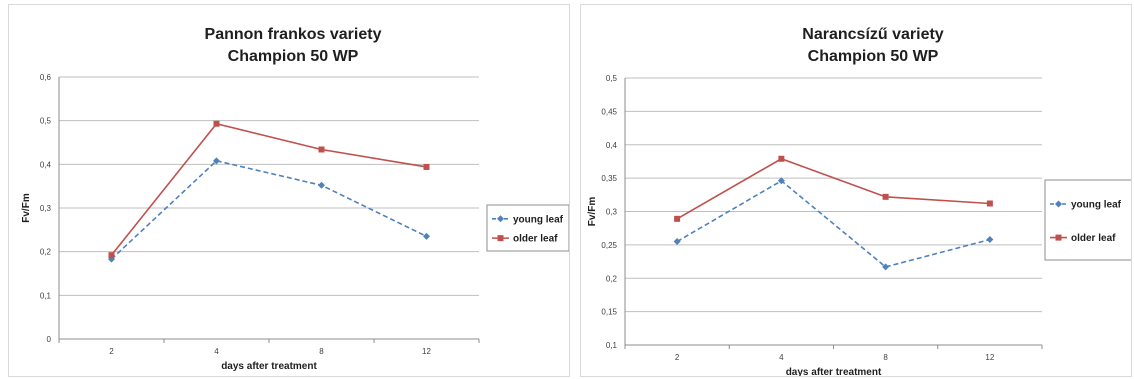  What do you see at coordinates (46, 77) in the screenshot?
I see `y-tick-label: 0,6` at bounding box center [46, 77].